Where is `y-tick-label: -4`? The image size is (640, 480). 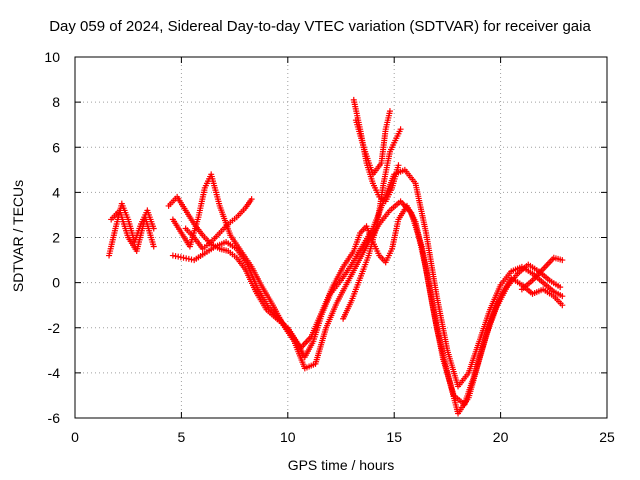
y-tick-label: -4 is located at coordinates (54, 373).